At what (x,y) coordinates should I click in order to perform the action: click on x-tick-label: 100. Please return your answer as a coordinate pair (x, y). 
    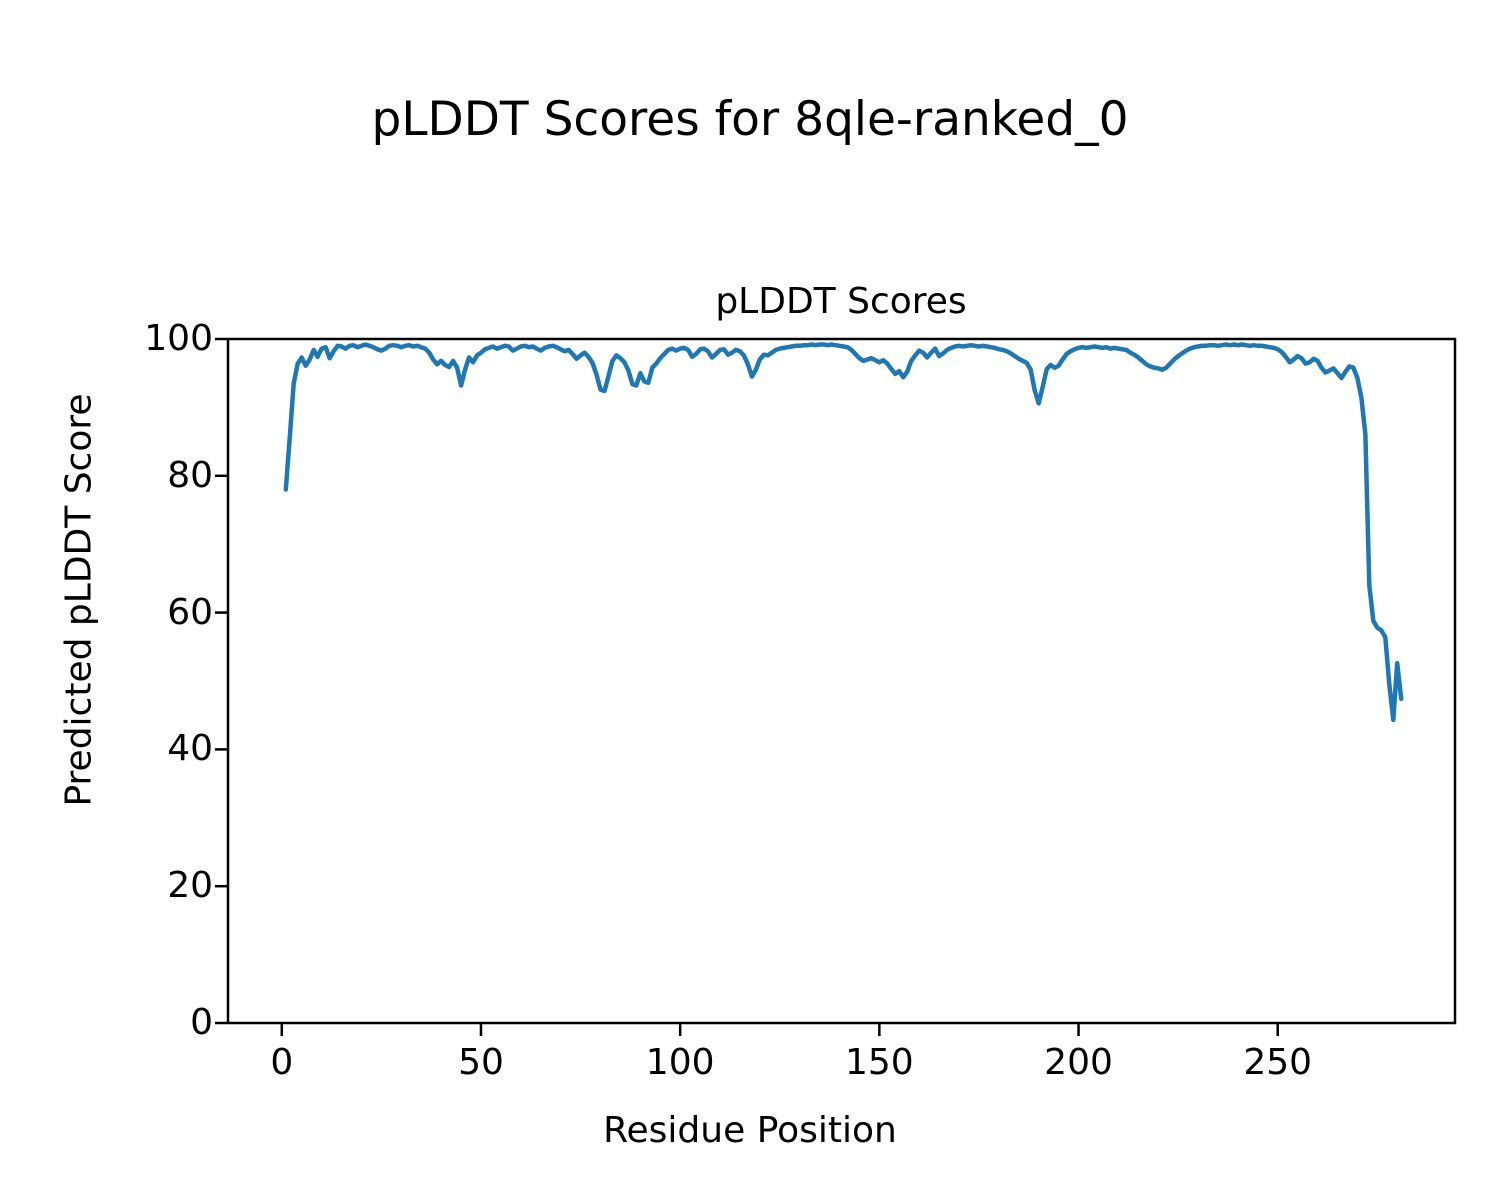
    Looking at the image, I should click on (680, 1062).